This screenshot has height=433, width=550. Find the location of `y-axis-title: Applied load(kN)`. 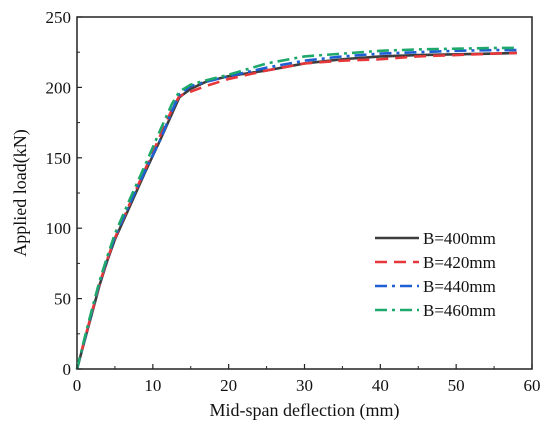

y-axis-title: Applied load(kN) is located at coordinates (20, 192).